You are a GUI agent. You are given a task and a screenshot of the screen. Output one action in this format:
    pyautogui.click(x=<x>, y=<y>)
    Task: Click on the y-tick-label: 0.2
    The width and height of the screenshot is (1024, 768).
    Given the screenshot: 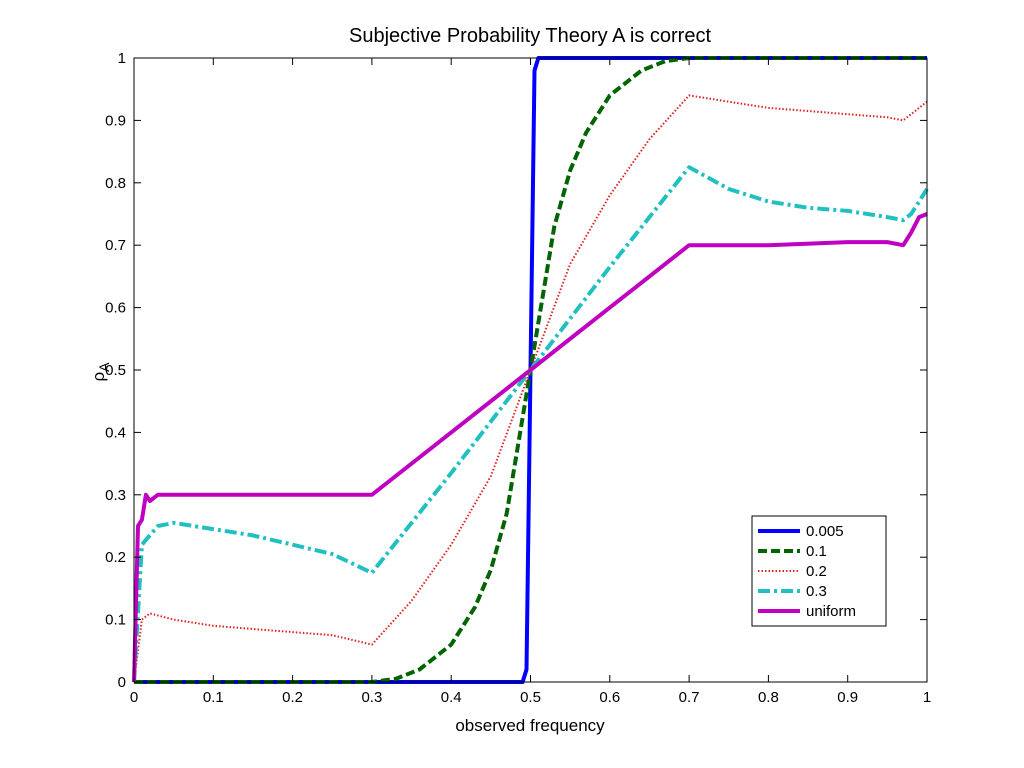 What is the action you would take?
    pyautogui.click(x=115, y=557)
    